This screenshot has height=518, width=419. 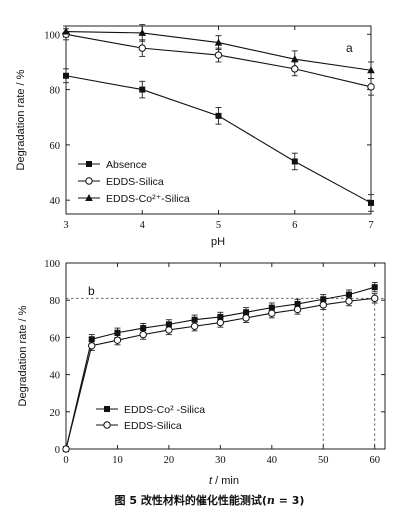 What do you see at coordinates (323, 460) in the screenshot?
I see `x-tick-label: 50` at bounding box center [323, 460].